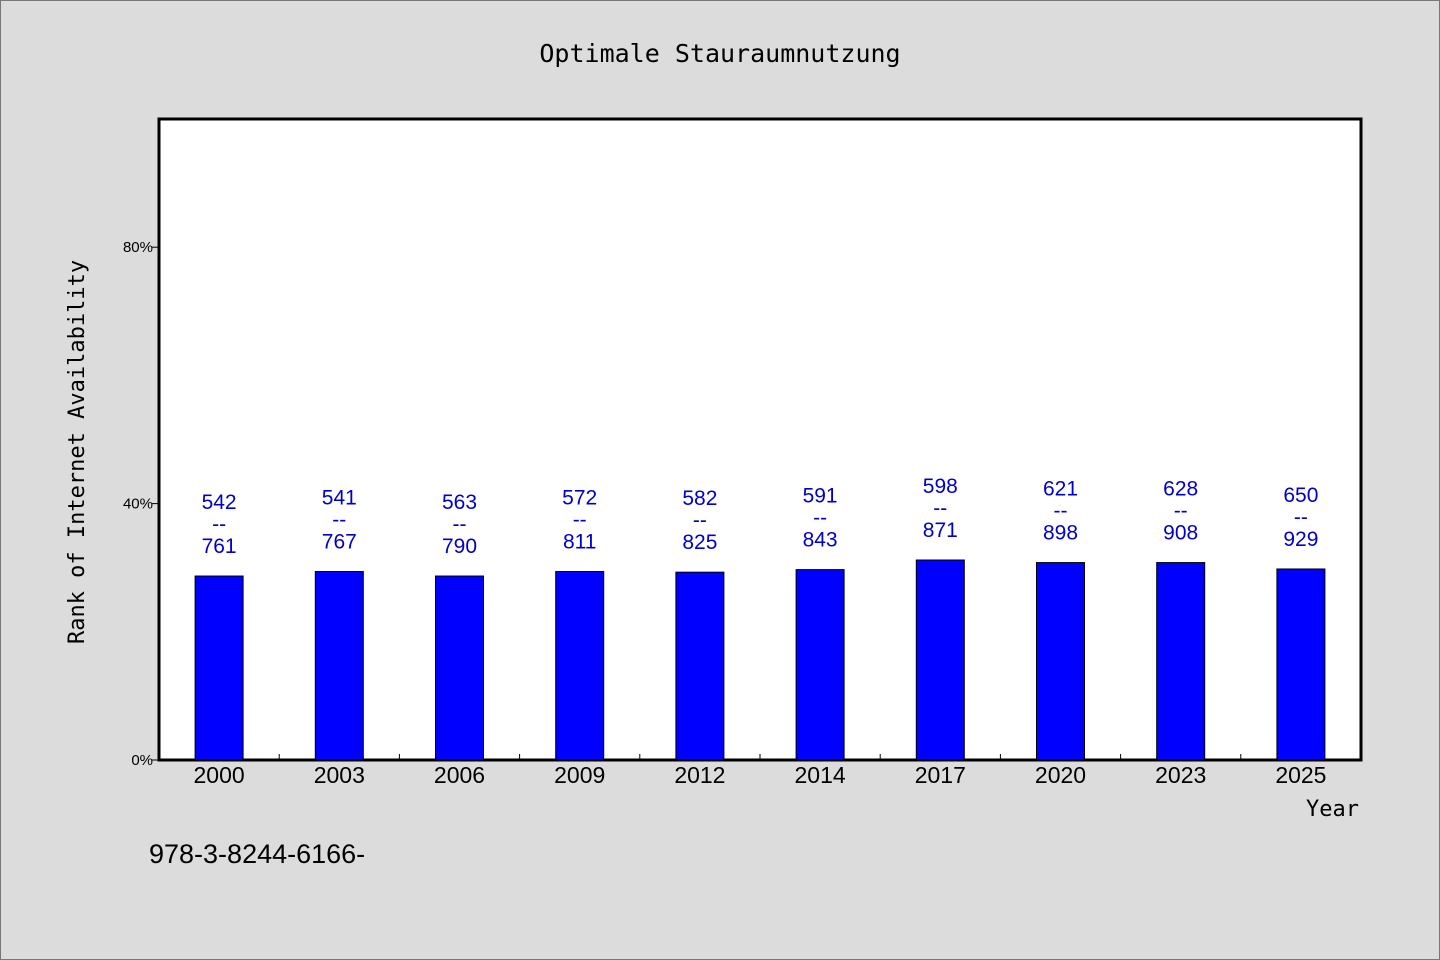  What do you see at coordinates (219, 502) in the screenshot?
I see `bar-data-label: 542` at bounding box center [219, 502].